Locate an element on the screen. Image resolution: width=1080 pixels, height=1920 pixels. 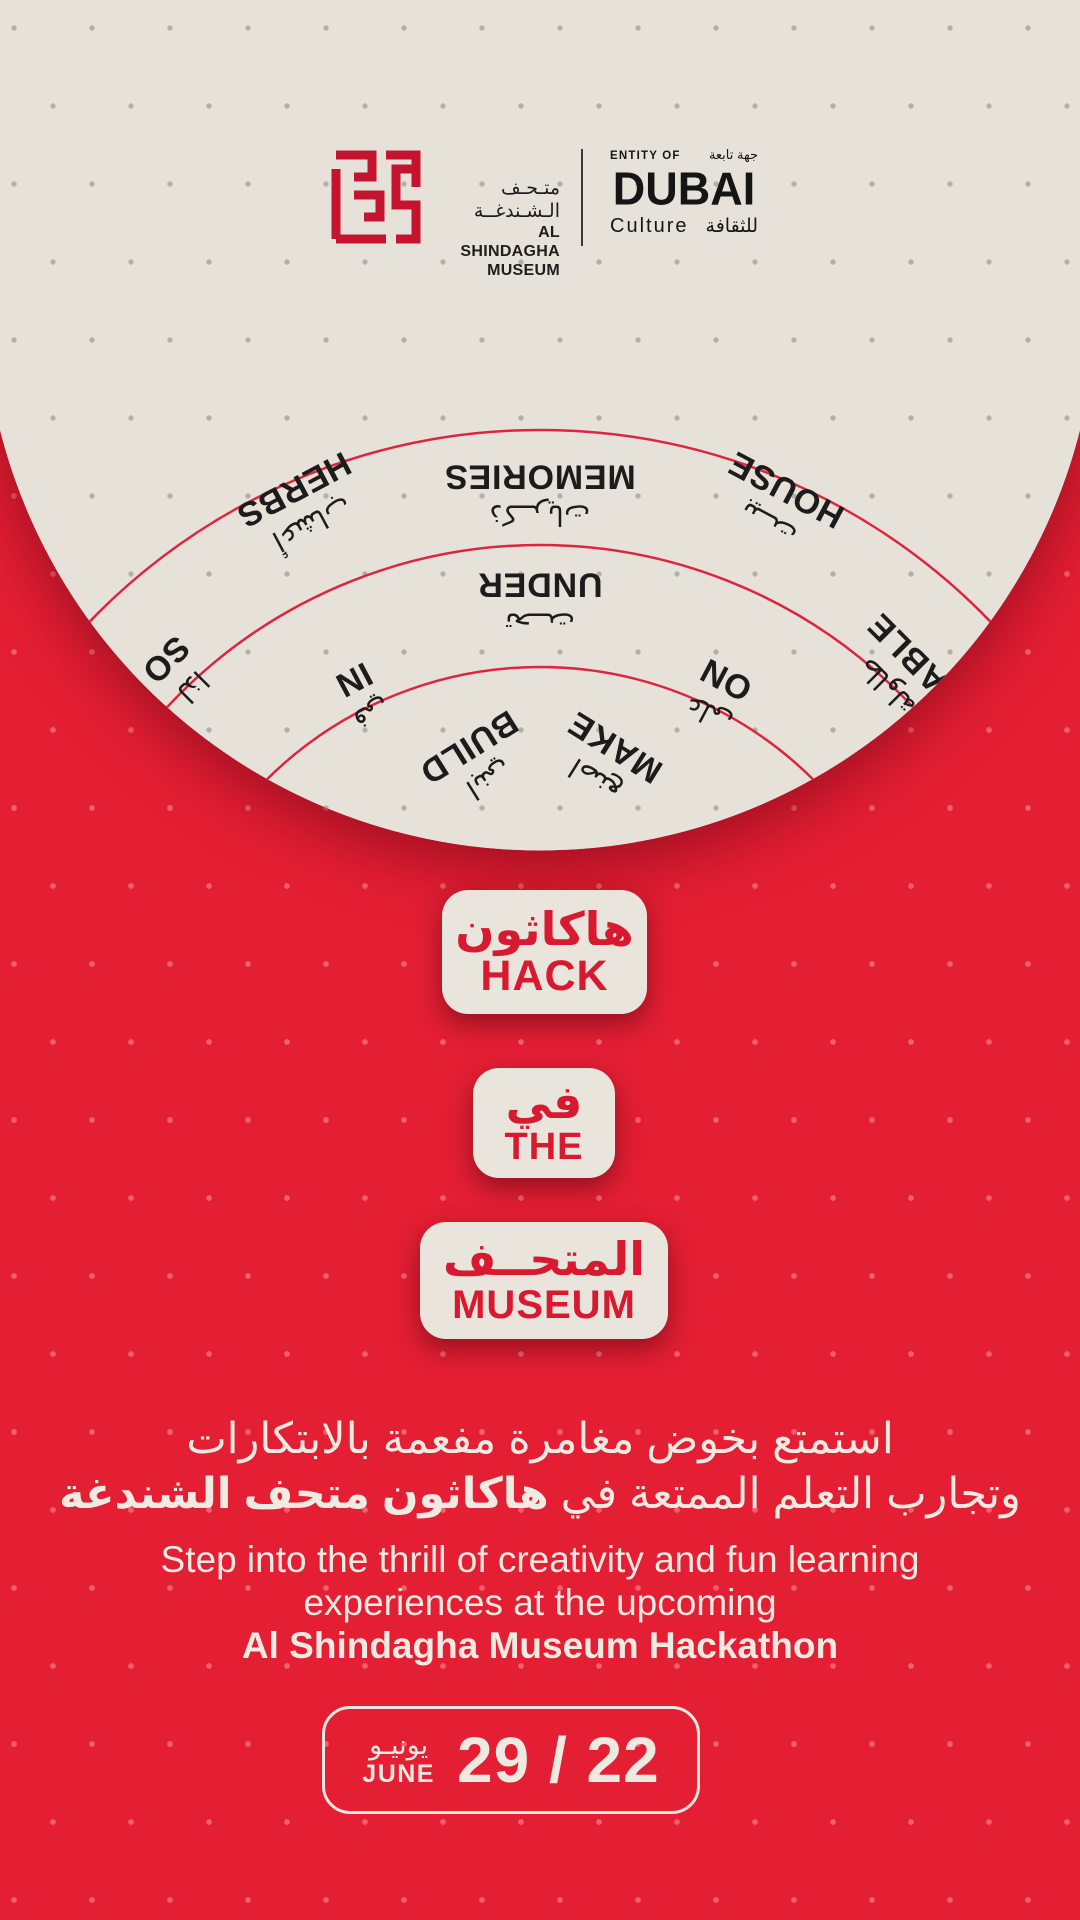
wheel-label-memories-arabic: ذكــريات is located at coordinates (540, 515).